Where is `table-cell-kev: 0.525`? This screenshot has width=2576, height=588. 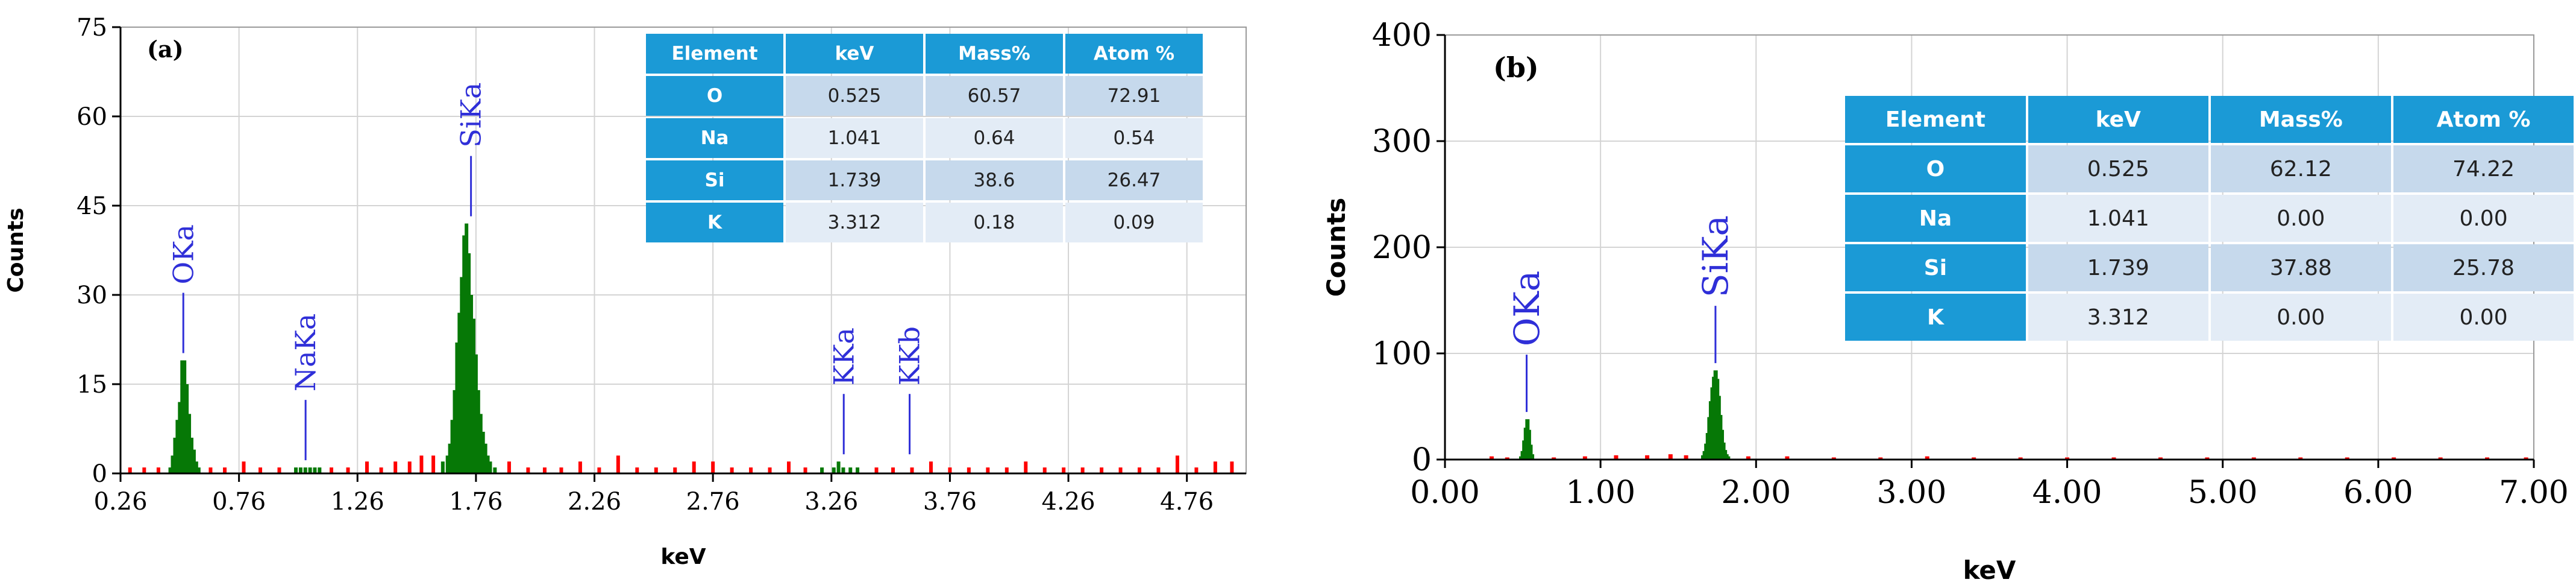
table-cell-kev: 0.525 is located at coordinates (2118, 168).